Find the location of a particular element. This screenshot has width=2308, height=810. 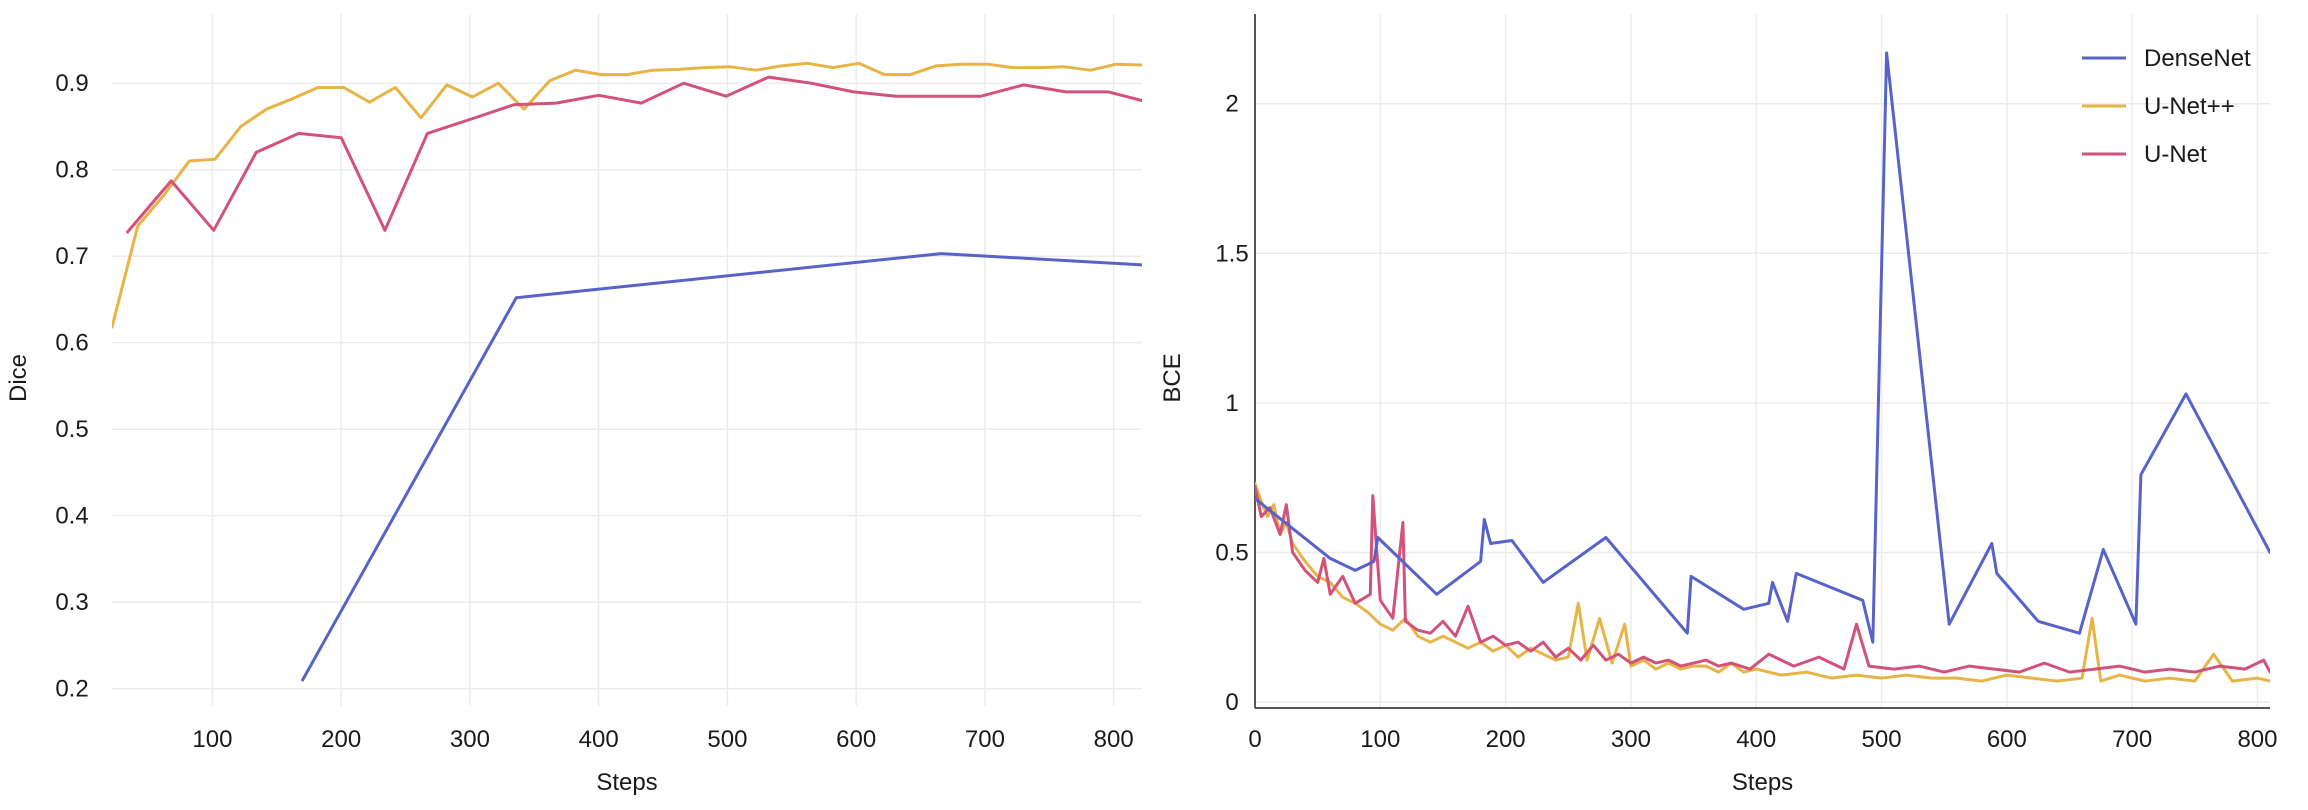

dice-x-tick-label: 500 is located at coordinates (727, 739).